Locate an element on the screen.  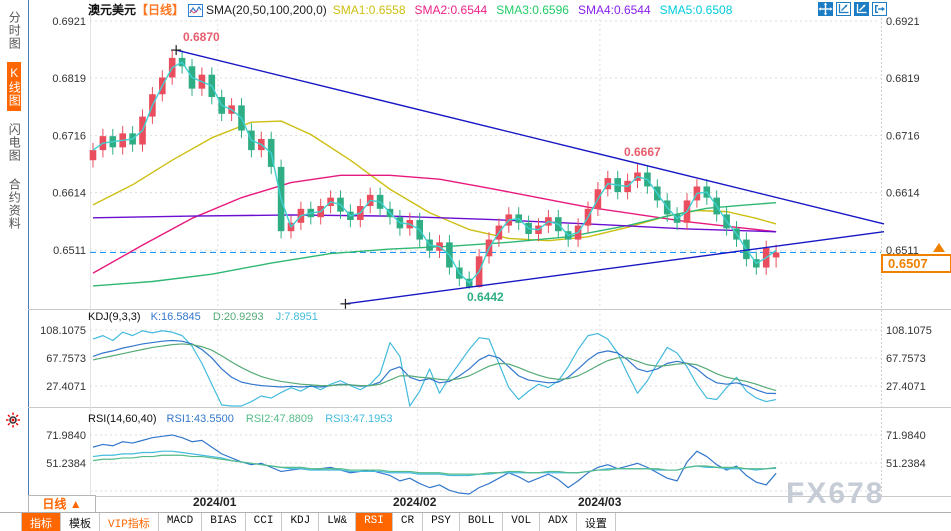
rsi-params: RSI(14,60,40) is located at coordinates (122, 419).